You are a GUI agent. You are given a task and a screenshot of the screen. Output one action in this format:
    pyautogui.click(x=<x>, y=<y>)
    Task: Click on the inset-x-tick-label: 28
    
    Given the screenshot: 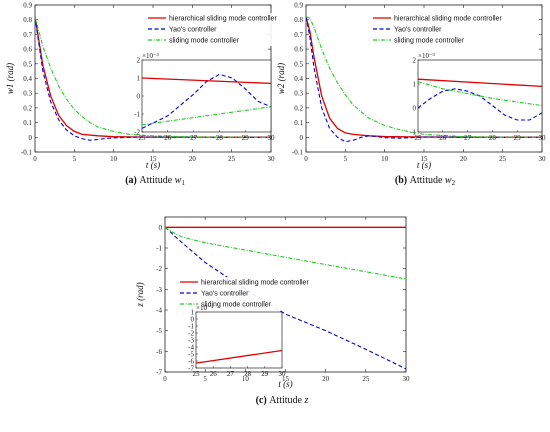 What is the action you would take?
    pyautogui.click(x=220, y=138)
    